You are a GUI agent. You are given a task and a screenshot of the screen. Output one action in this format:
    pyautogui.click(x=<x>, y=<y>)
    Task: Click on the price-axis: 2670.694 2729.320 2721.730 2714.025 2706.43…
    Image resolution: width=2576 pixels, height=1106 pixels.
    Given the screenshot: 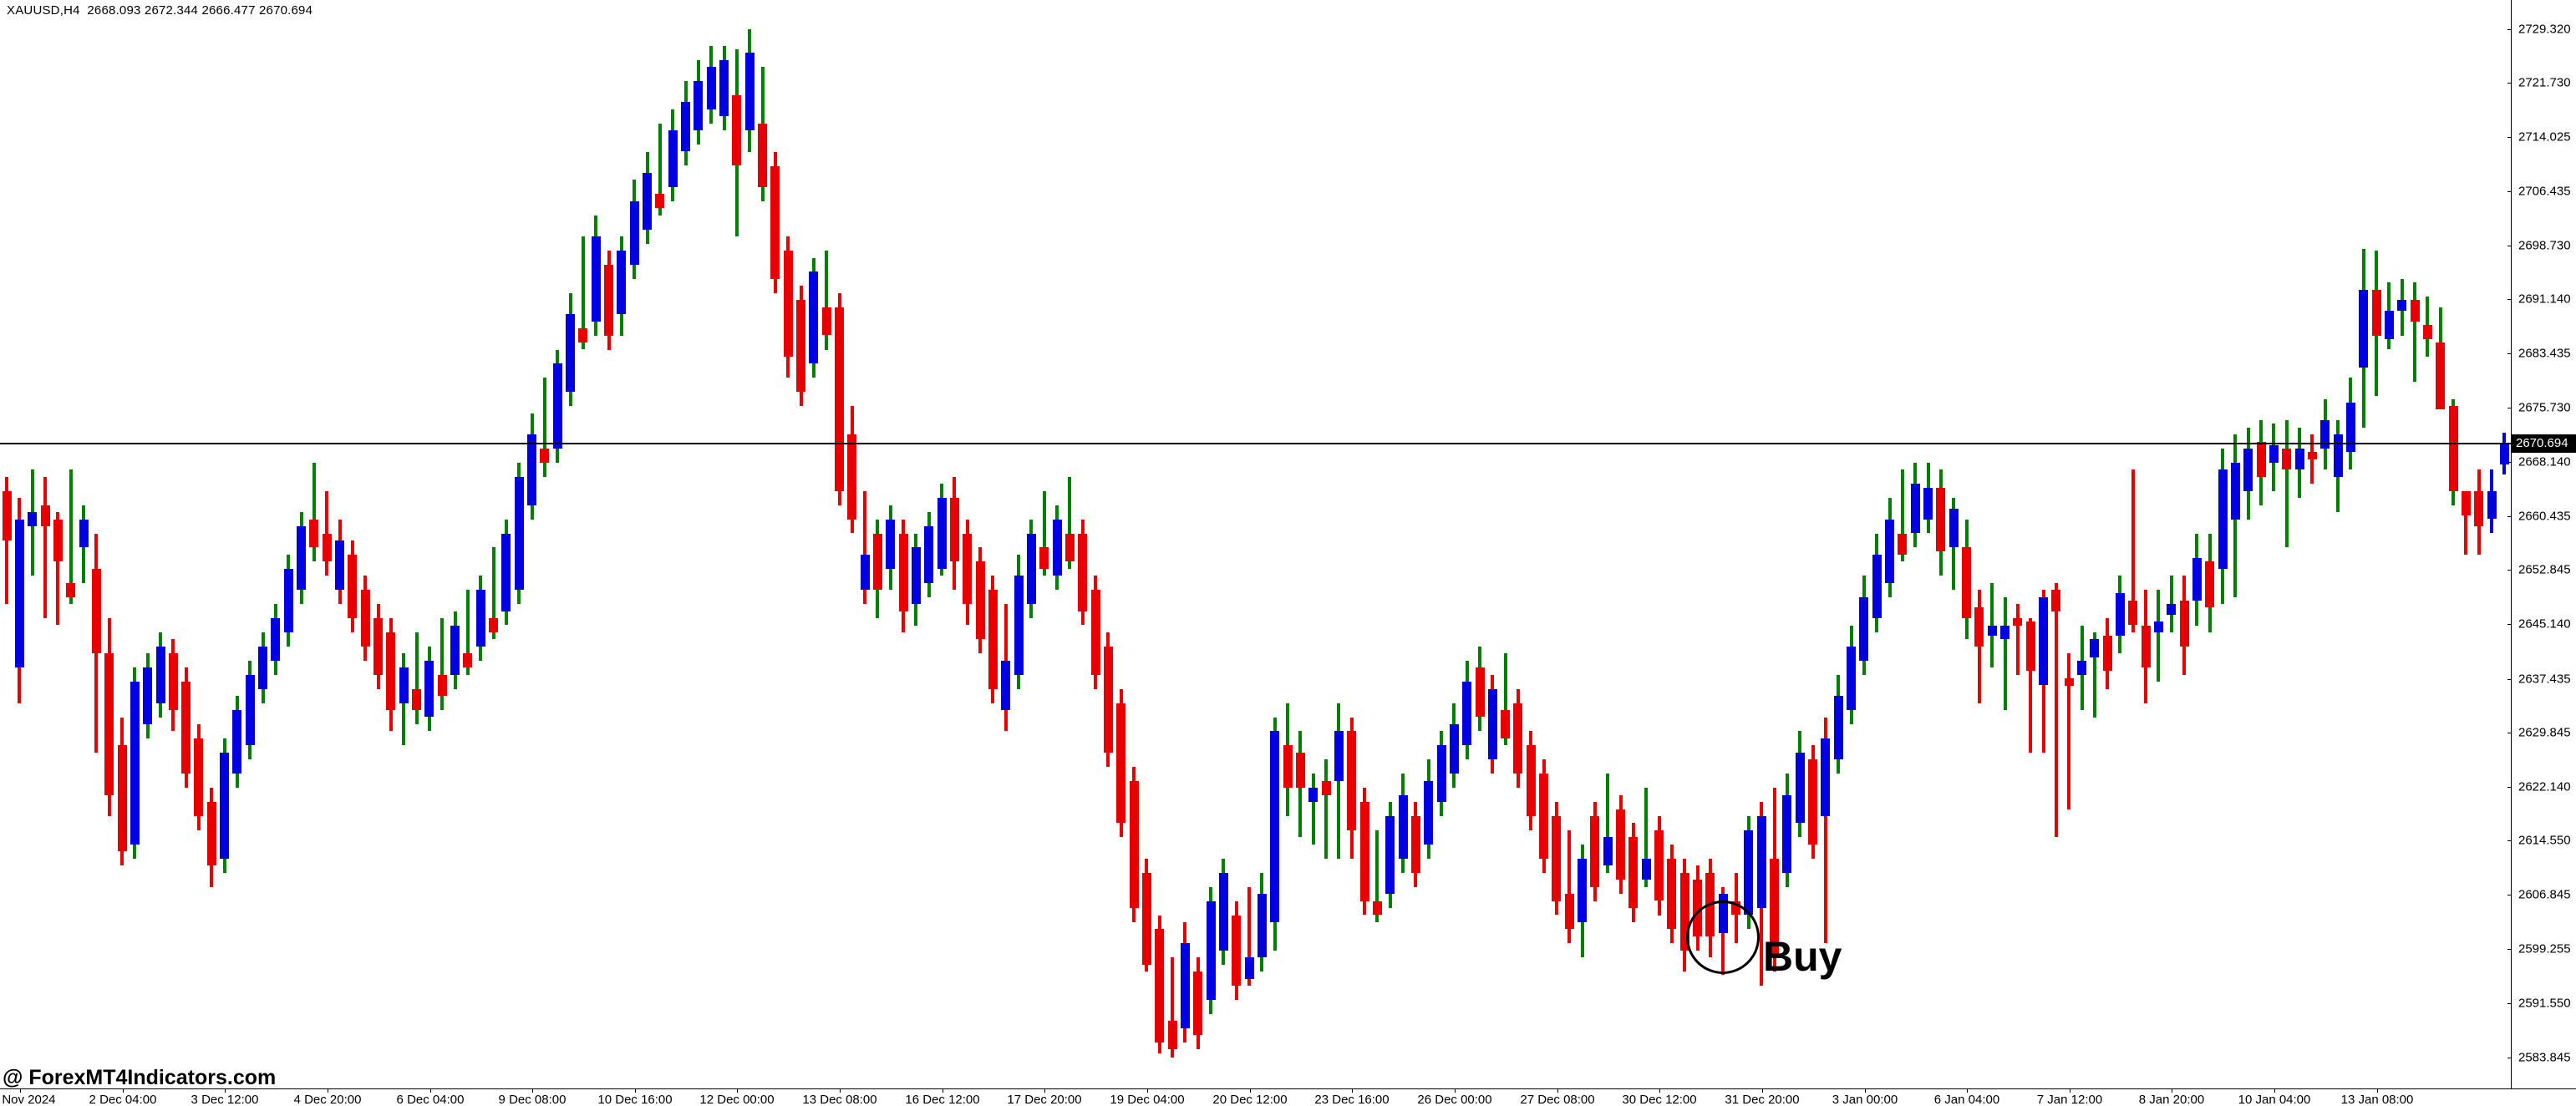 What is the action you would take?
    pyautogui.click(x=2541, y=544)
    